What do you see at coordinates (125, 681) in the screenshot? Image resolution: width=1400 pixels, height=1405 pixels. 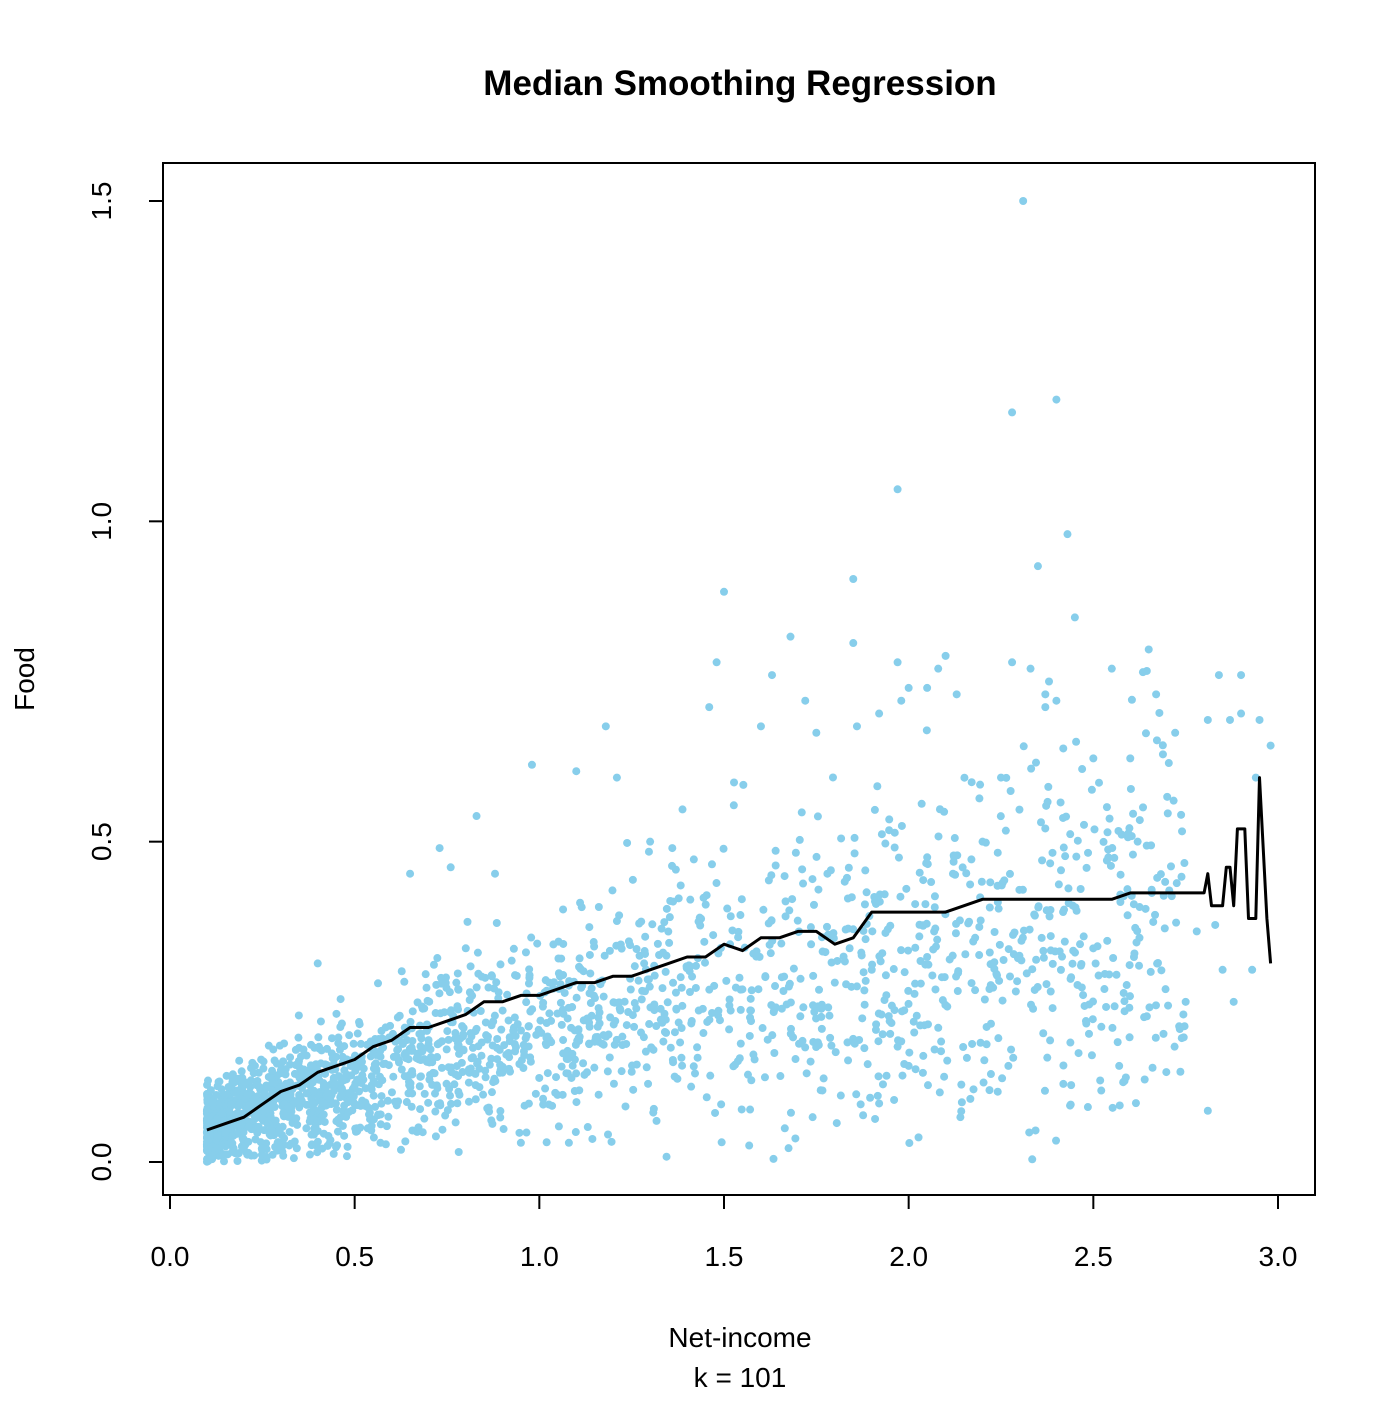 I see `y-axis: 0.0 0.5 1.0 1.5` at bounding box center [125, 681].